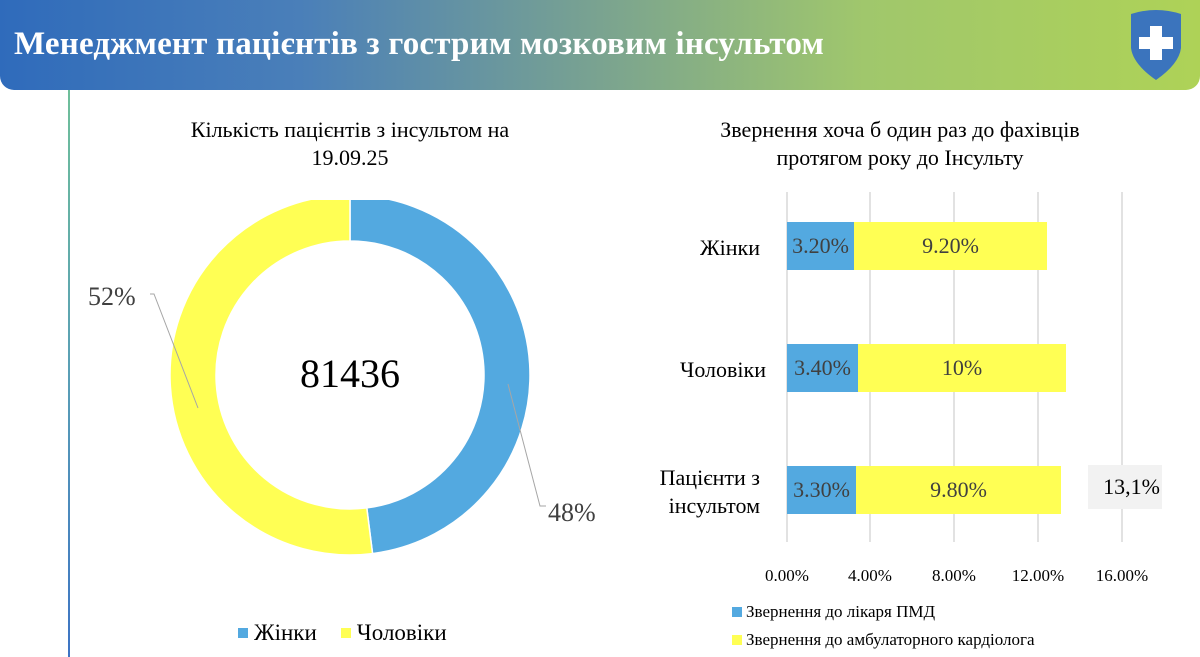 The image size is (1200, 657). Describe the element at coordinates (954, 575) in the screenshot. I see `x-tick: 8.00%` at that location.